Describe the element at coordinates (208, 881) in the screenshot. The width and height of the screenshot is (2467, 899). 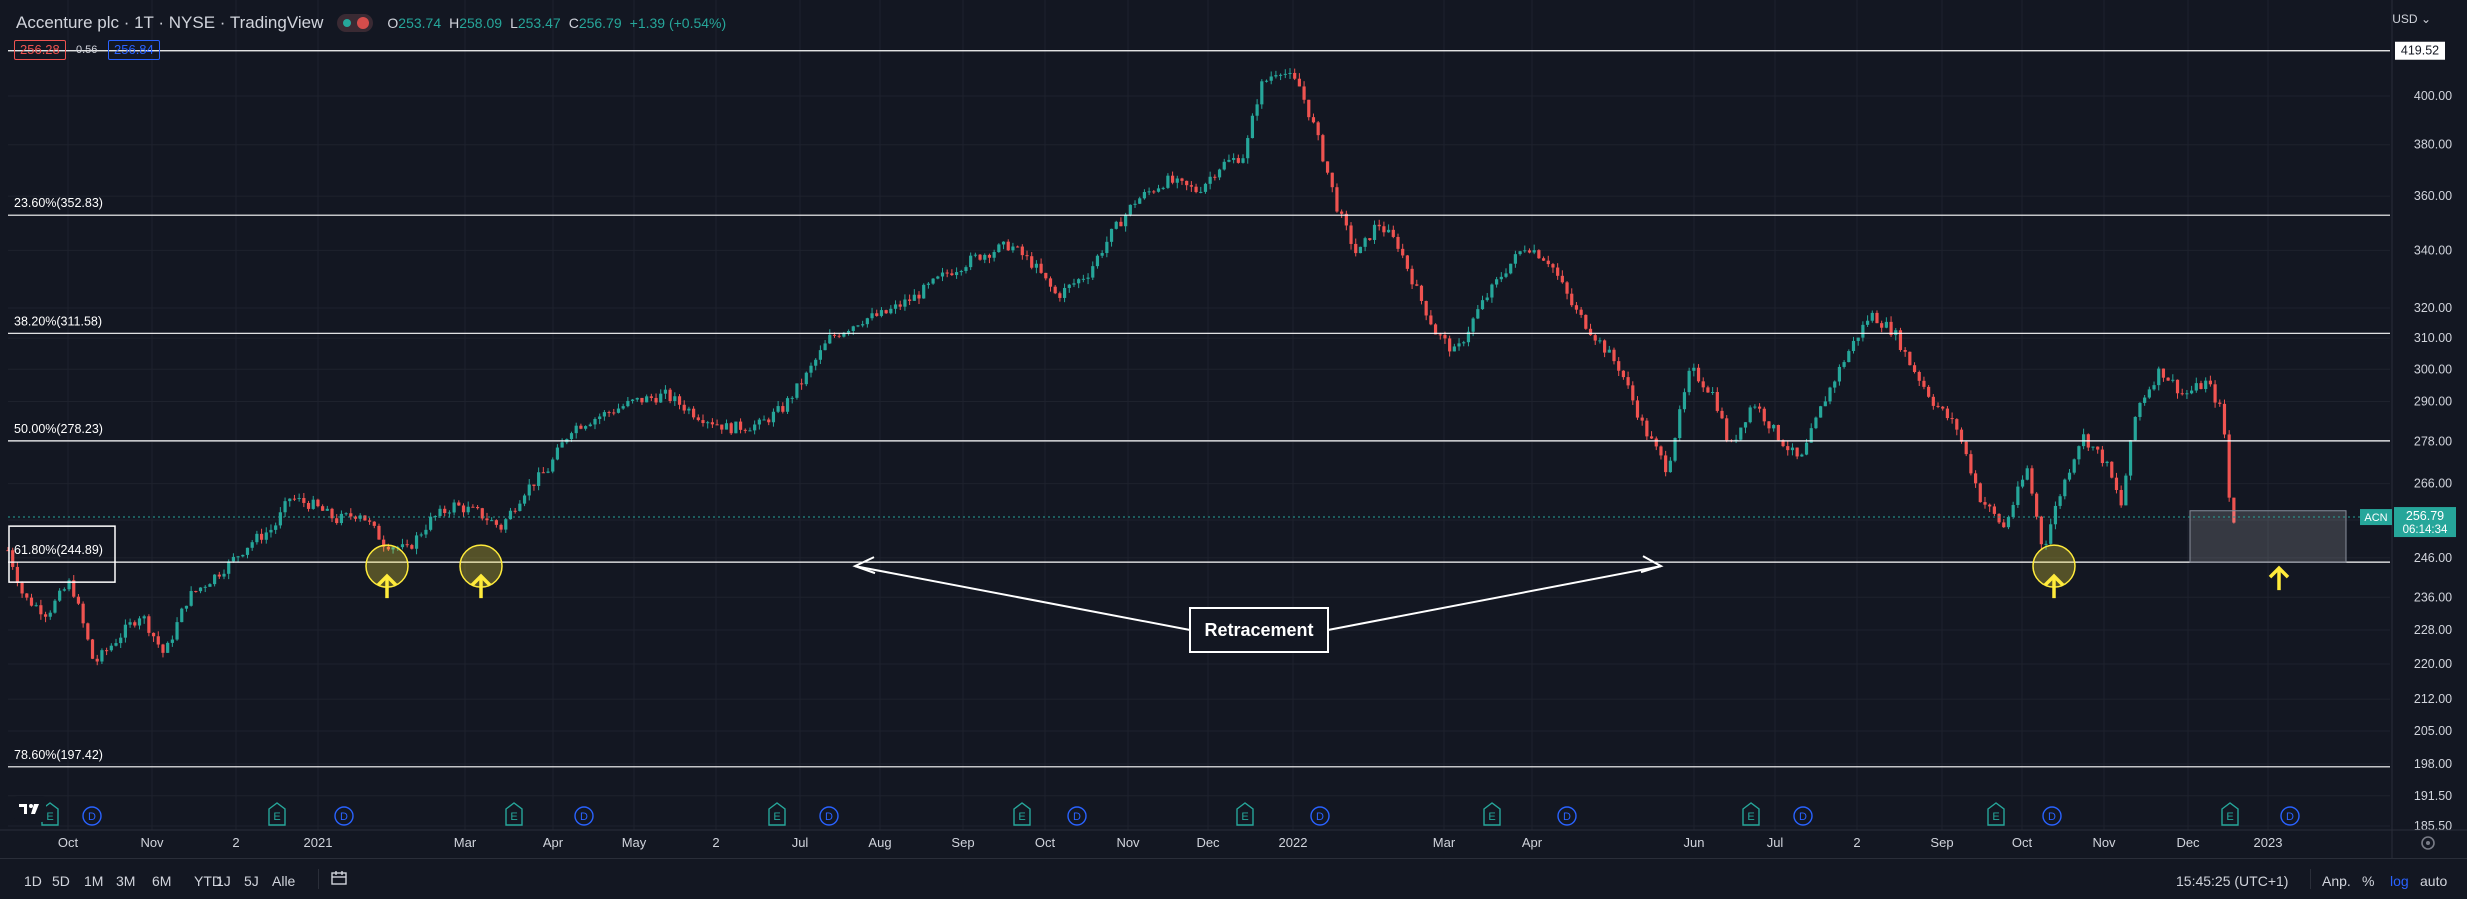
I see `timeframe-ytd: YTD` at that location.